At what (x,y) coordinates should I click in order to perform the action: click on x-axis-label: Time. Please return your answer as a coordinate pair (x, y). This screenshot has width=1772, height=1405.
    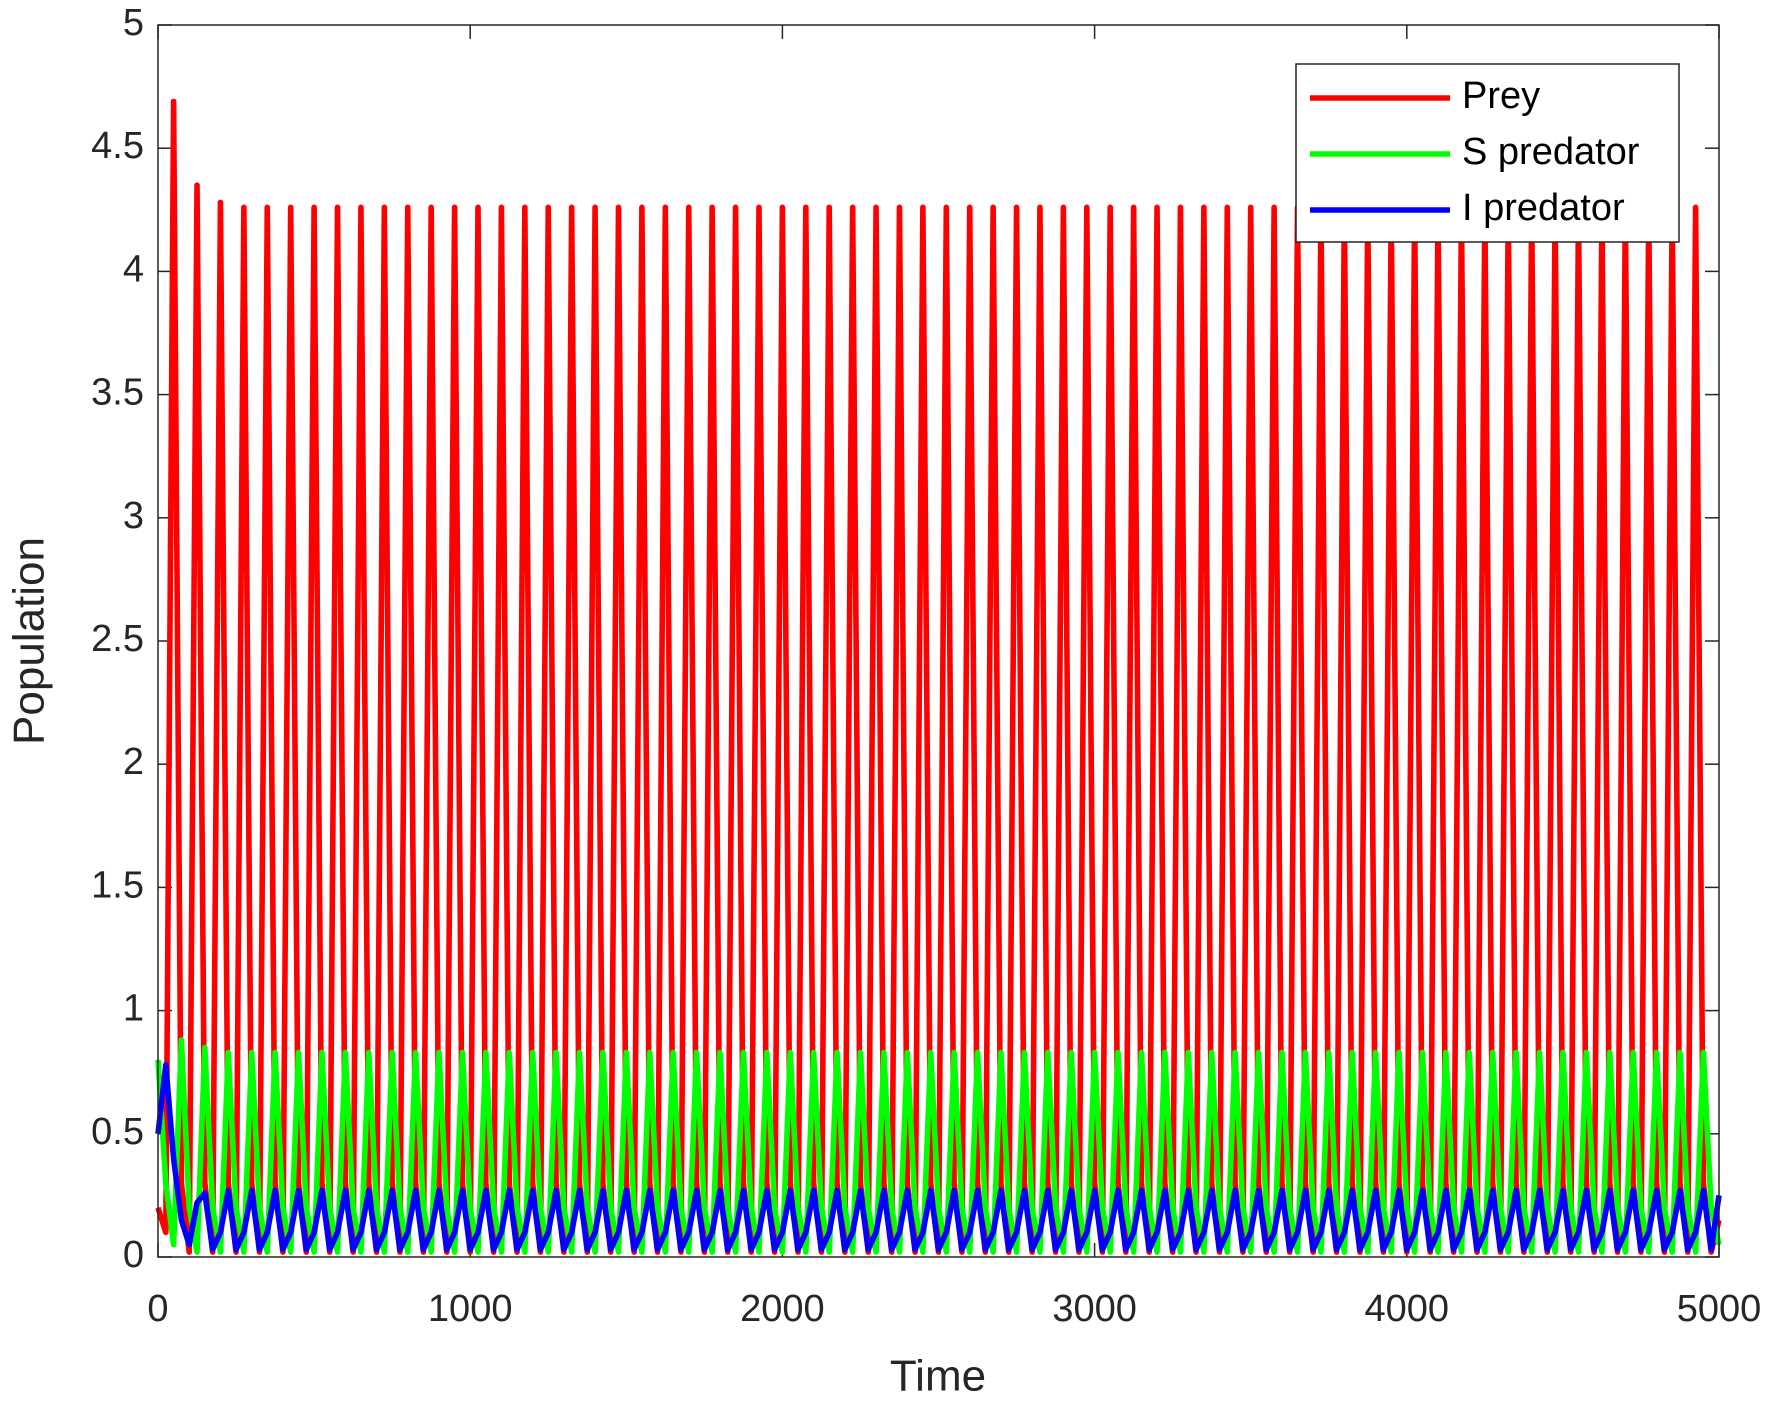
    Looking at the image, I should click on (938, 1376).